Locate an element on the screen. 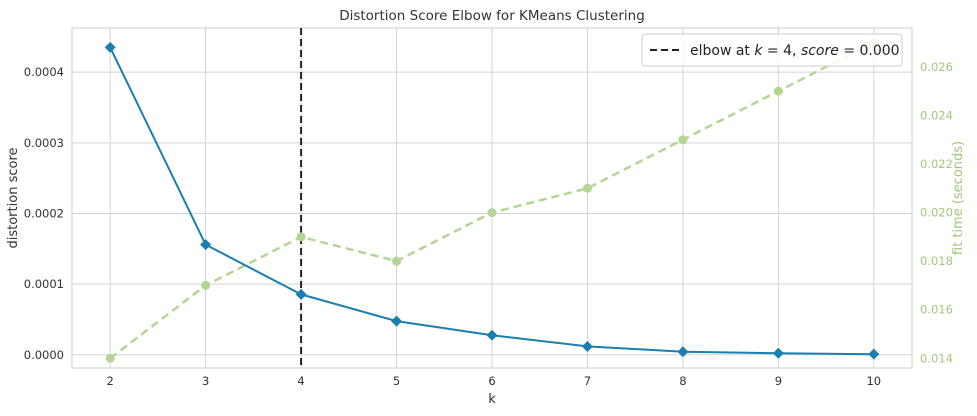  legend-k-symbol: k is located at coordinates (758, 51).